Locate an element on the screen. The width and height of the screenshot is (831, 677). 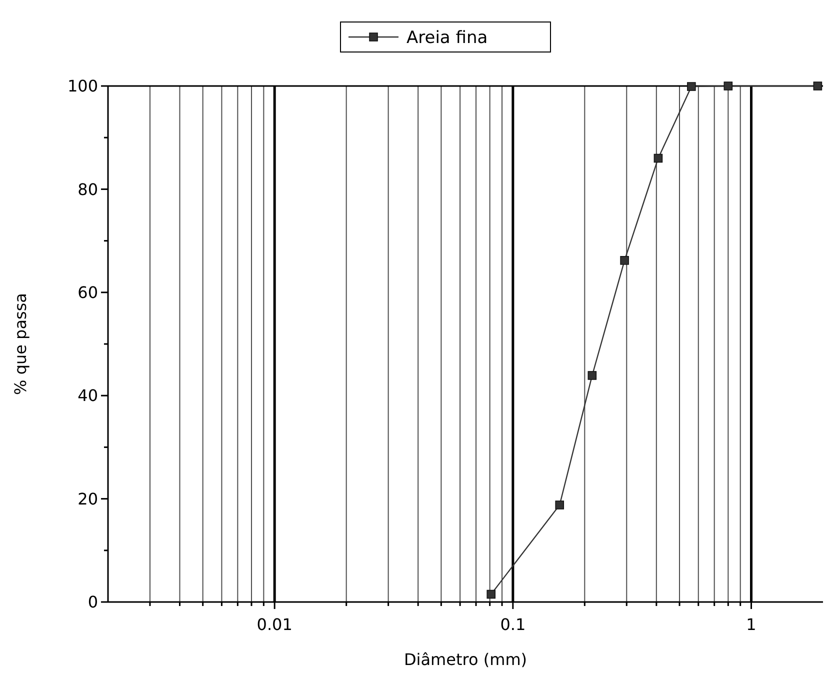
x-tick-label: 1 is located at coordinates (751, 624).